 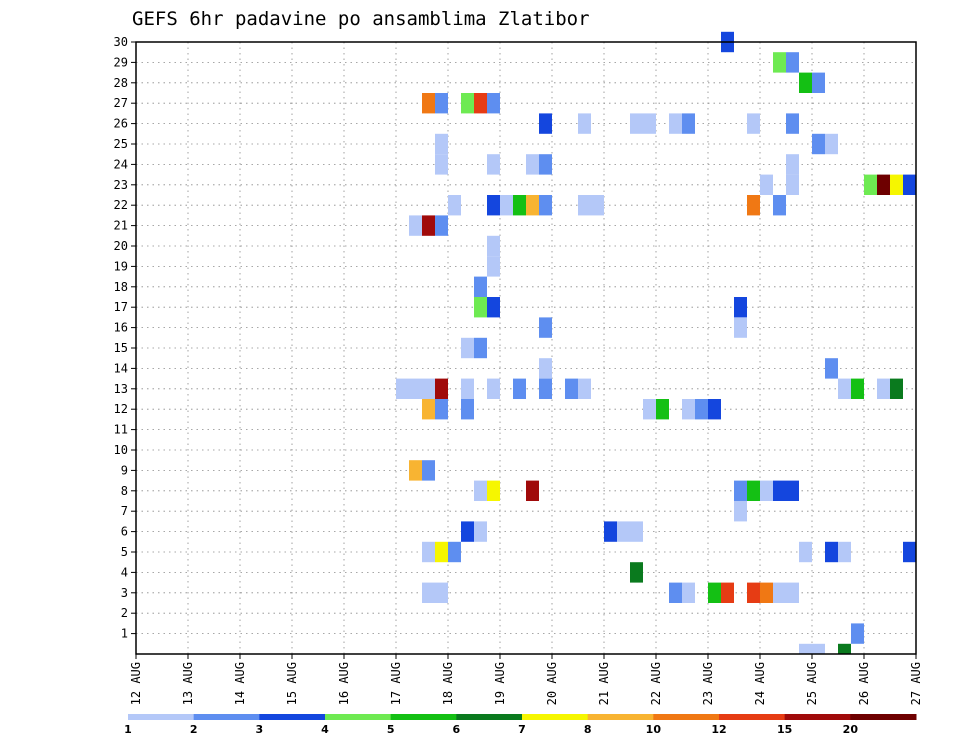 I want to click on y-tick-label: 15, so click(x=121, y=348).